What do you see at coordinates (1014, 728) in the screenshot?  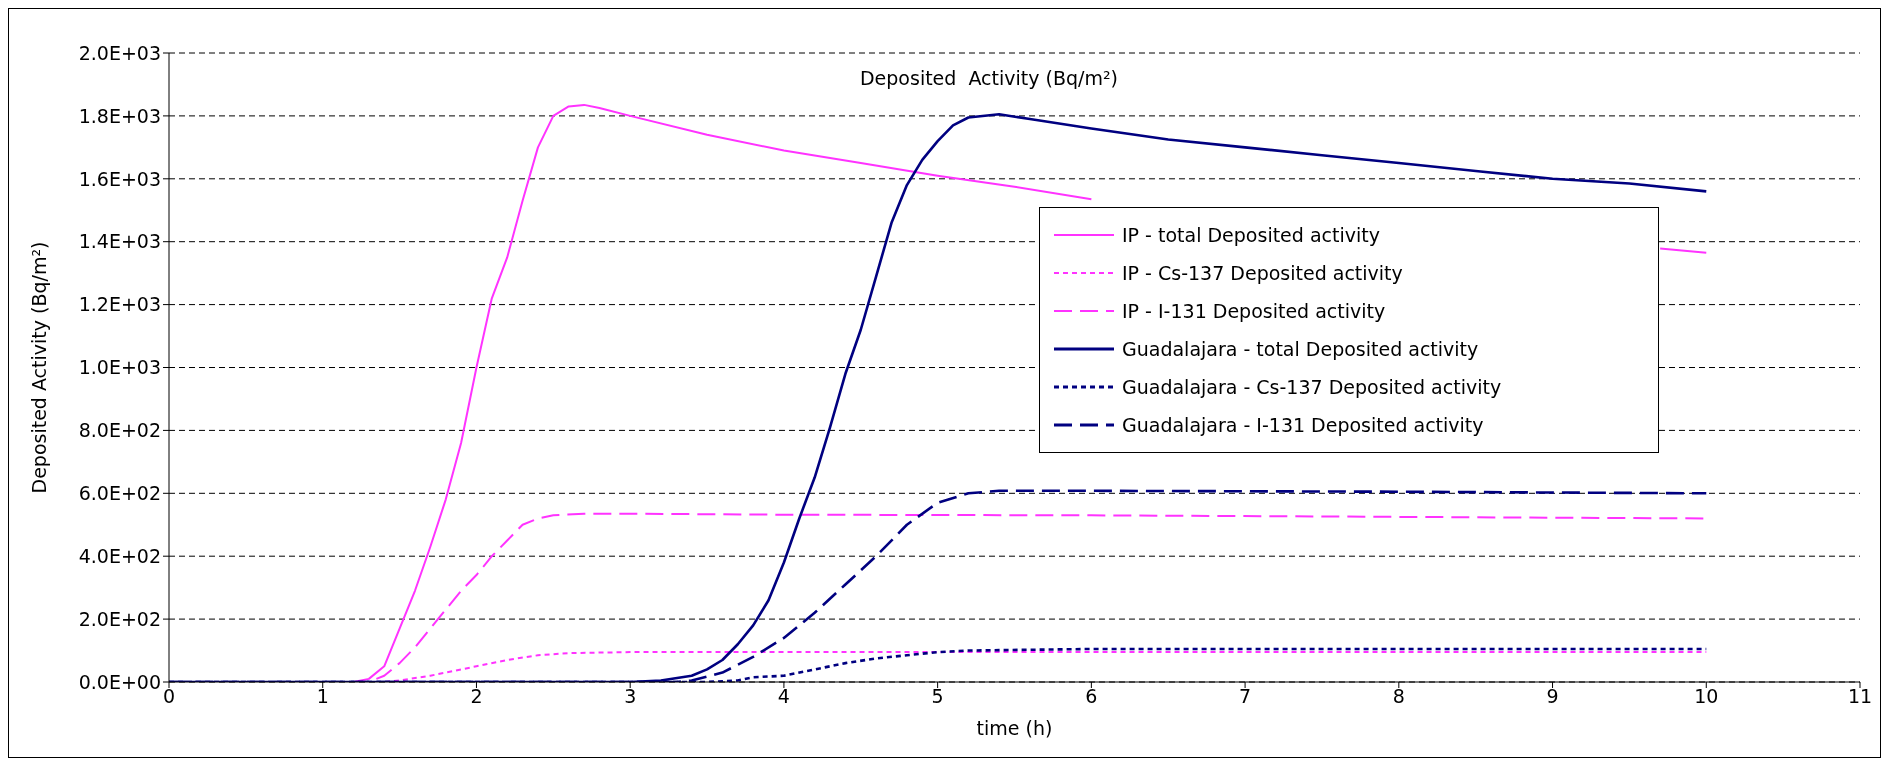 I see `x-axis-title: time (h)` at bounding box center [1014, 728].